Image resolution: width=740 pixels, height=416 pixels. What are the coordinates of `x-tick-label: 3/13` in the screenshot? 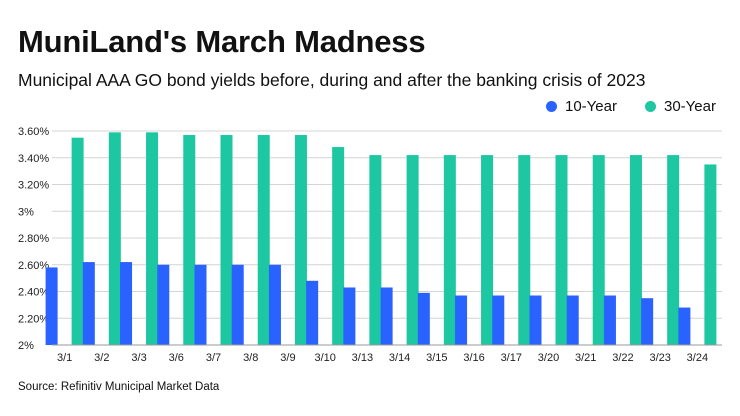 It's located at (362, 358).